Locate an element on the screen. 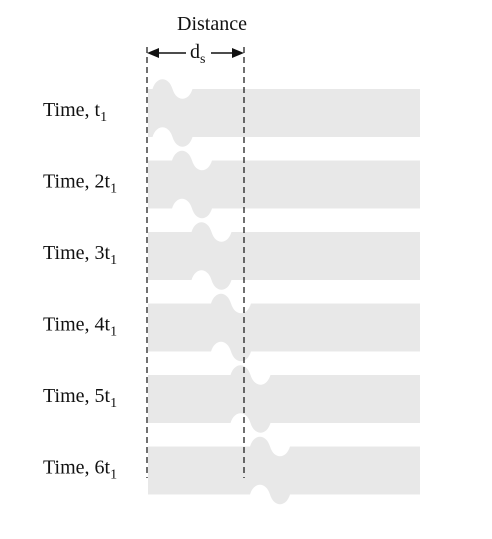  time-label-4: Time, 4t1 is located at coordinates (80, 327).